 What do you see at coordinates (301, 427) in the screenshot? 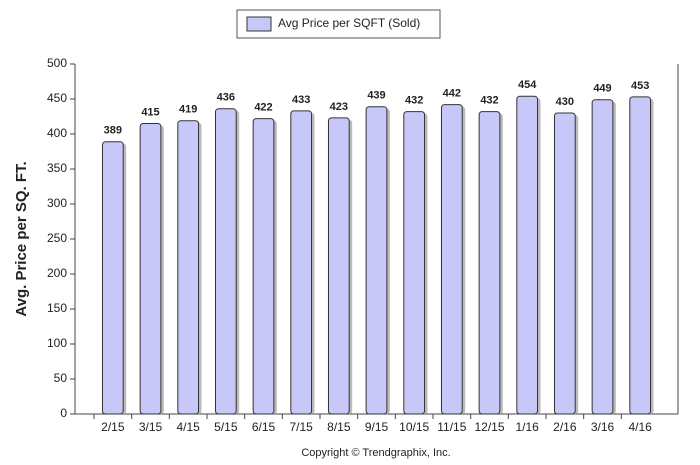
I see `x-tick-label: 7/15` at bounding box center [301, 427].